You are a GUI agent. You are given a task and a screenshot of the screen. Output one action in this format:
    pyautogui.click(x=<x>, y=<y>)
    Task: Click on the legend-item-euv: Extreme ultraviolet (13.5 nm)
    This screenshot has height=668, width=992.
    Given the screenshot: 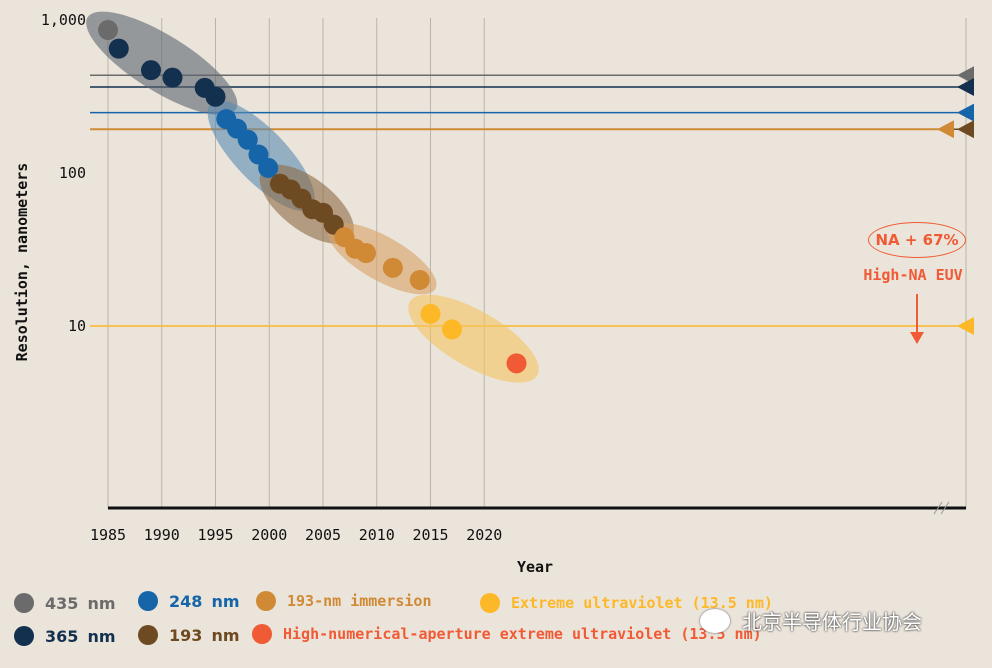 What is the action you would take?
    pyautogui.click(x=626, y=603)
    